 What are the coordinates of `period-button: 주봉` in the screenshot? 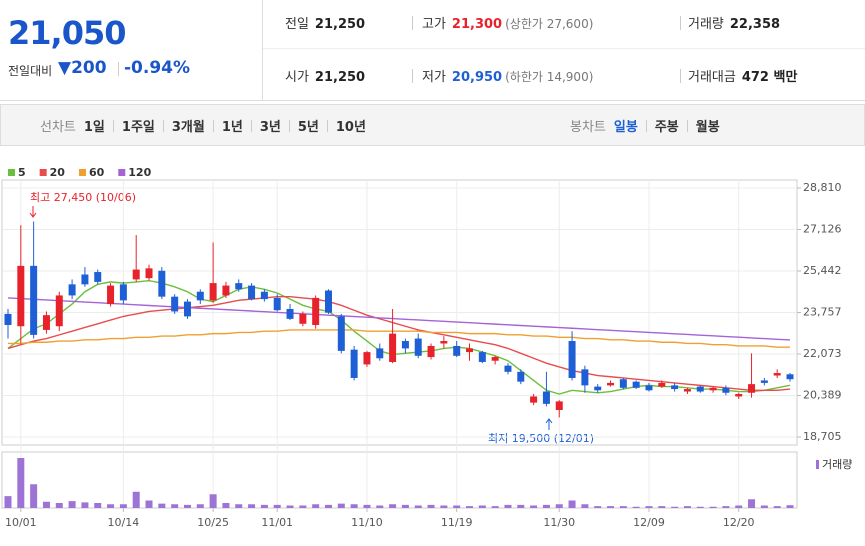 It's located at (666, 127).